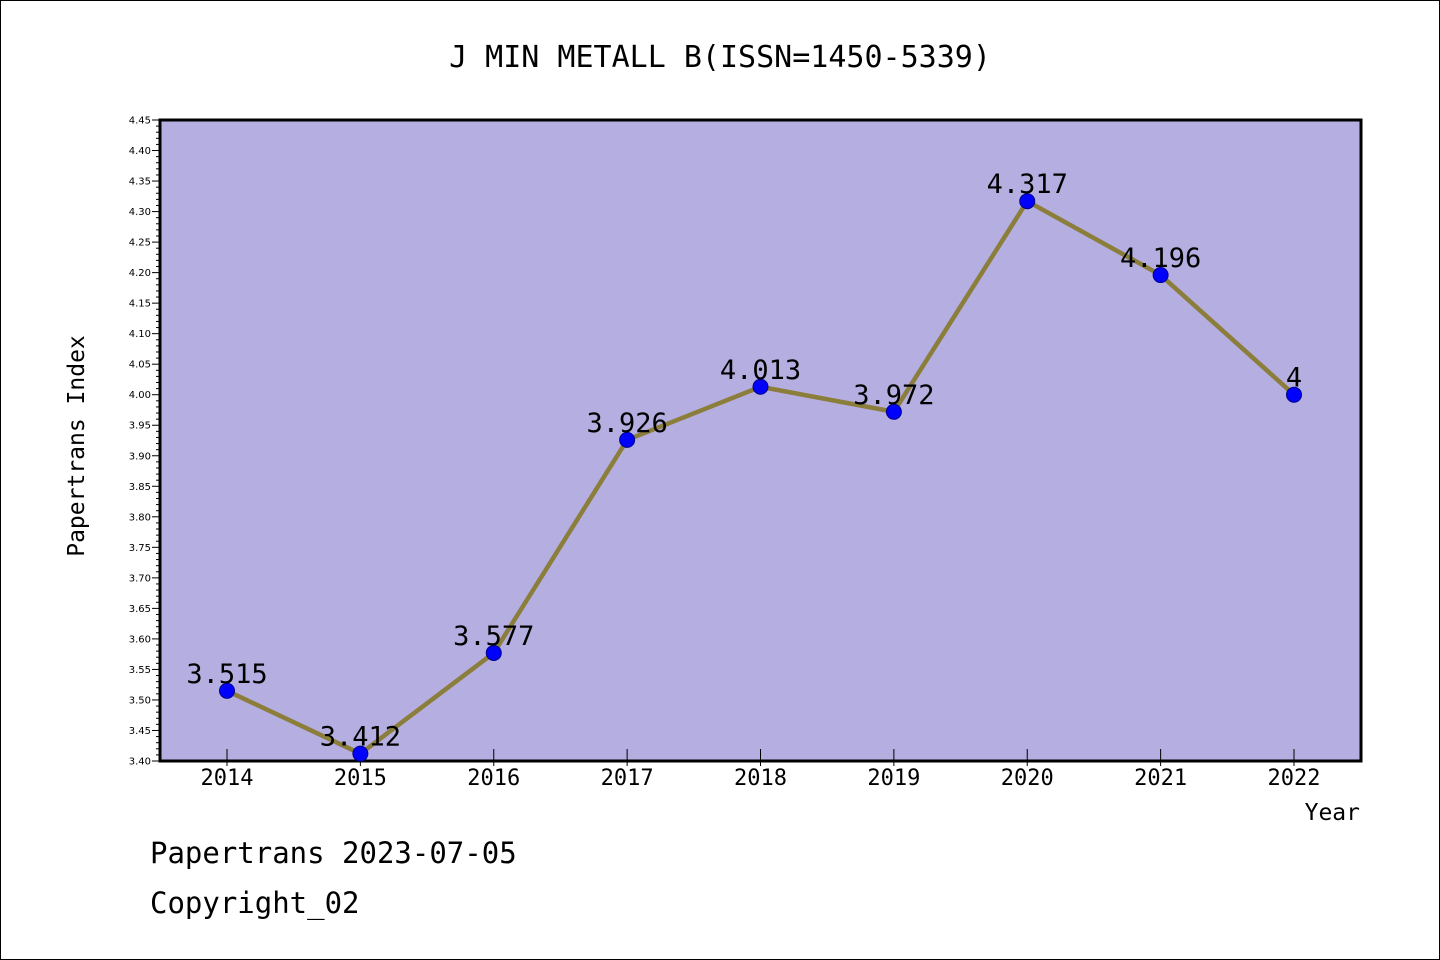 The image size is (1440, 960). I want to click on data-label: 3.515, so click(226, 674).